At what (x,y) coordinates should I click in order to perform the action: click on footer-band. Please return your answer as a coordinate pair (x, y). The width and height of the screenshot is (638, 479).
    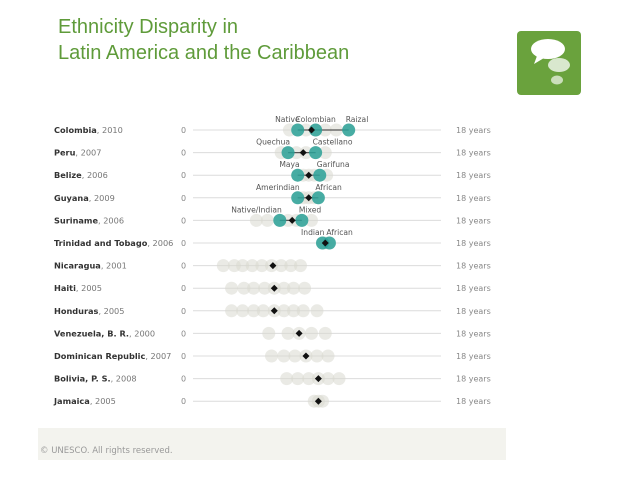
    Looking at the image, I should click on (272, 444).